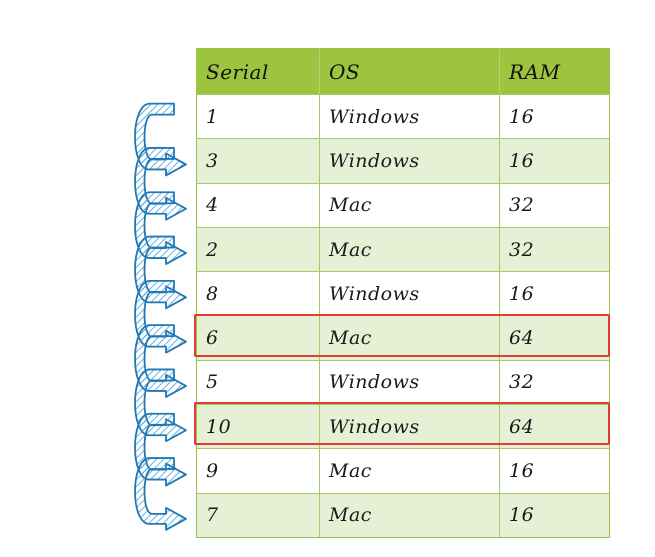  Describe the element at coordinates (212, 382) in the screenshot. I see `serial-cell: 5` at that location.